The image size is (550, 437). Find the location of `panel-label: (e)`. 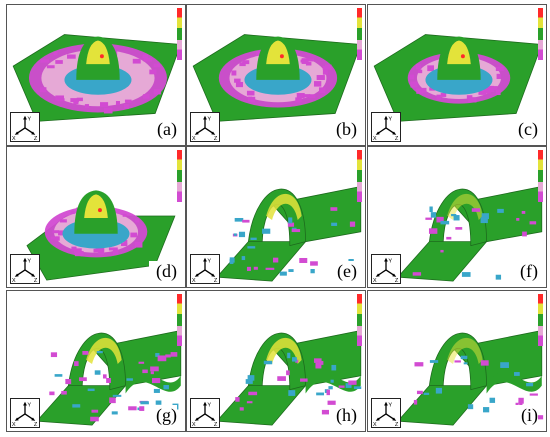

panel-label: (e) is located at coordinates (343, 271).